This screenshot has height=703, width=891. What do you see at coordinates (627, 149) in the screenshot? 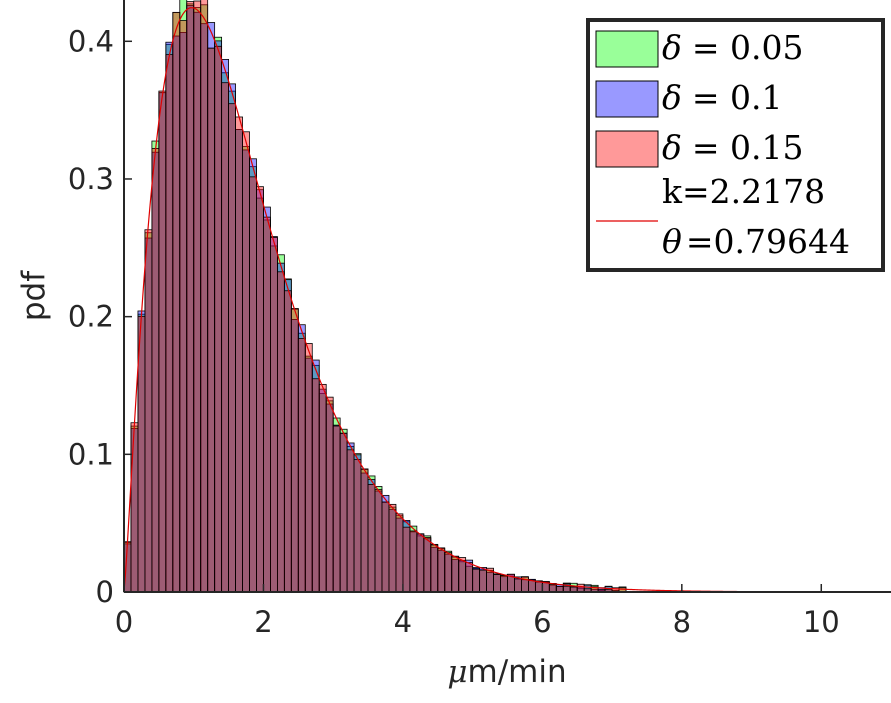
I see `legend-swatch-delta-0.15` at bounding box center [627, 149].